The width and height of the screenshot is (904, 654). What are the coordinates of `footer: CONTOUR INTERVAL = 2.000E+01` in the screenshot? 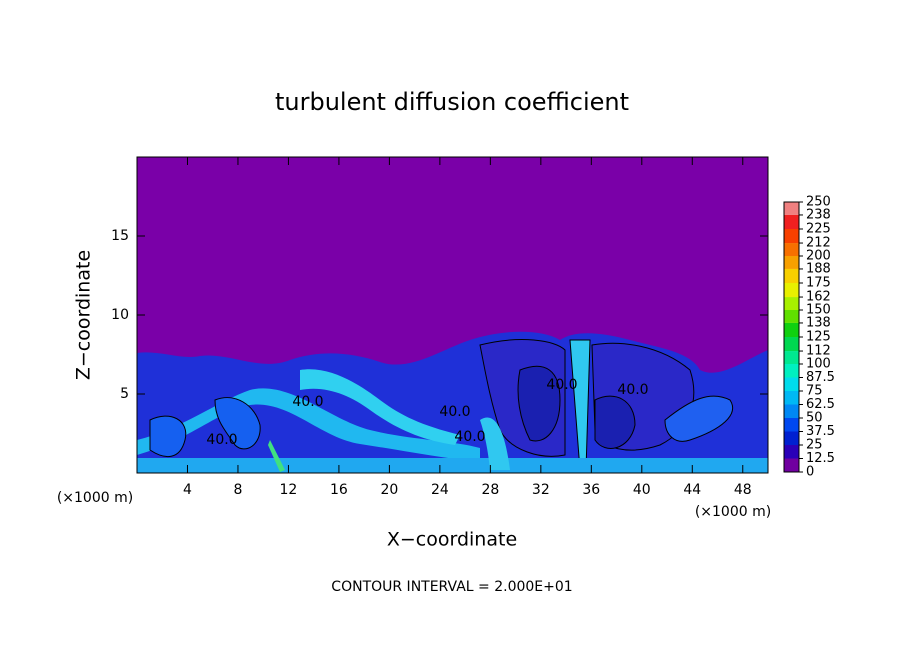 It's located at (451, 587).